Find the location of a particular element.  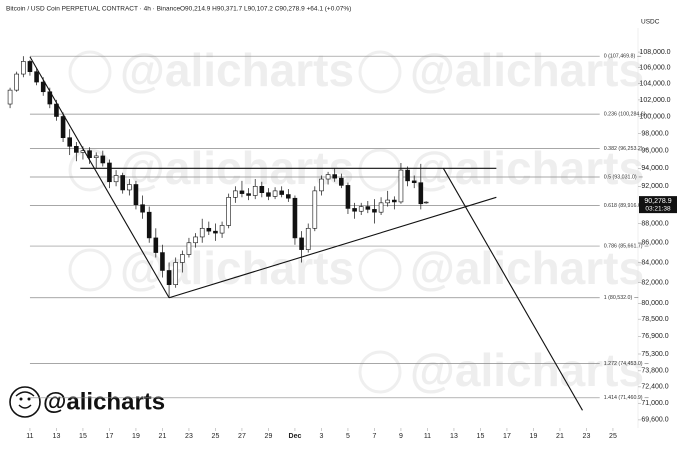

y-tick-label: 92,000.0 is located at coordinates (654, 186).